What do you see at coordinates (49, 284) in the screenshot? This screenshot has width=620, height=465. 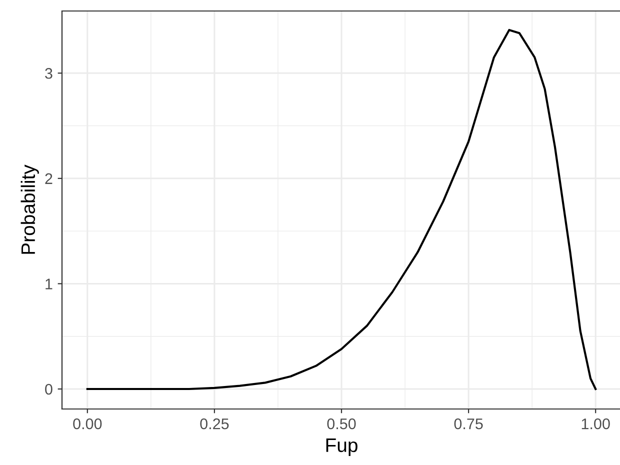 I see `y-tick-label: 1` at bounding box center [49, 284].